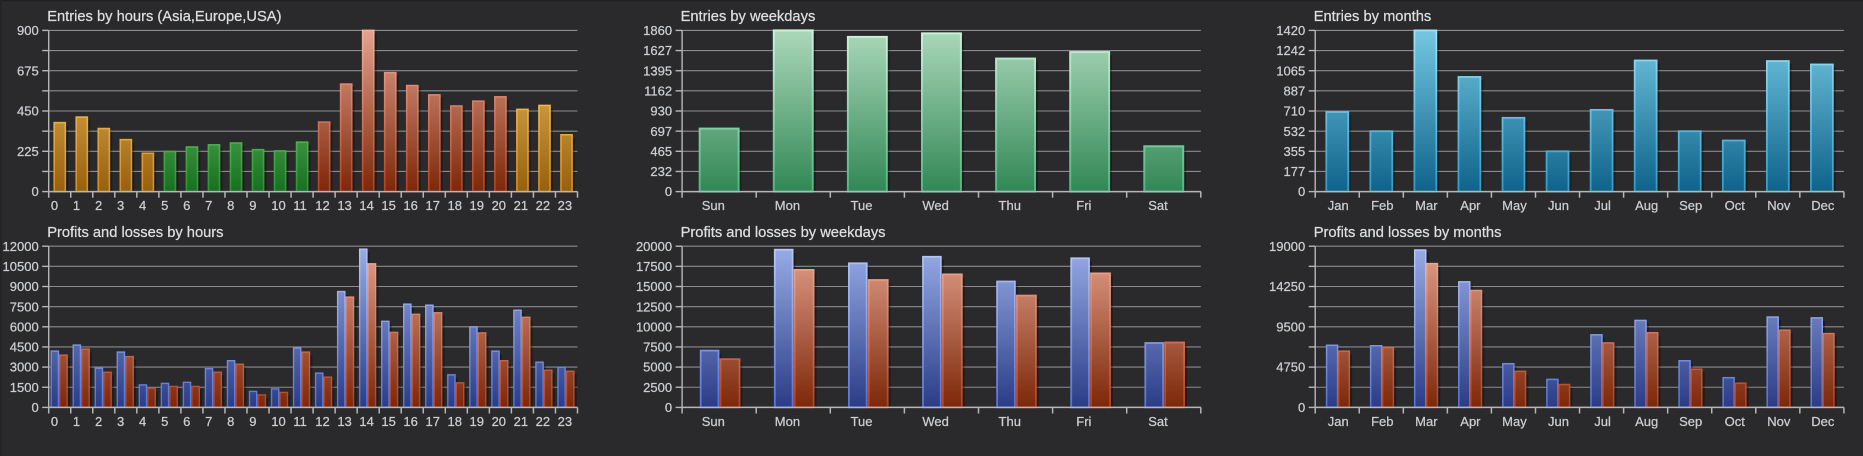 Image resolution: width=1863 pixels, height=456 pixels. I want to click on svg-text: 20, so click(499, 205).